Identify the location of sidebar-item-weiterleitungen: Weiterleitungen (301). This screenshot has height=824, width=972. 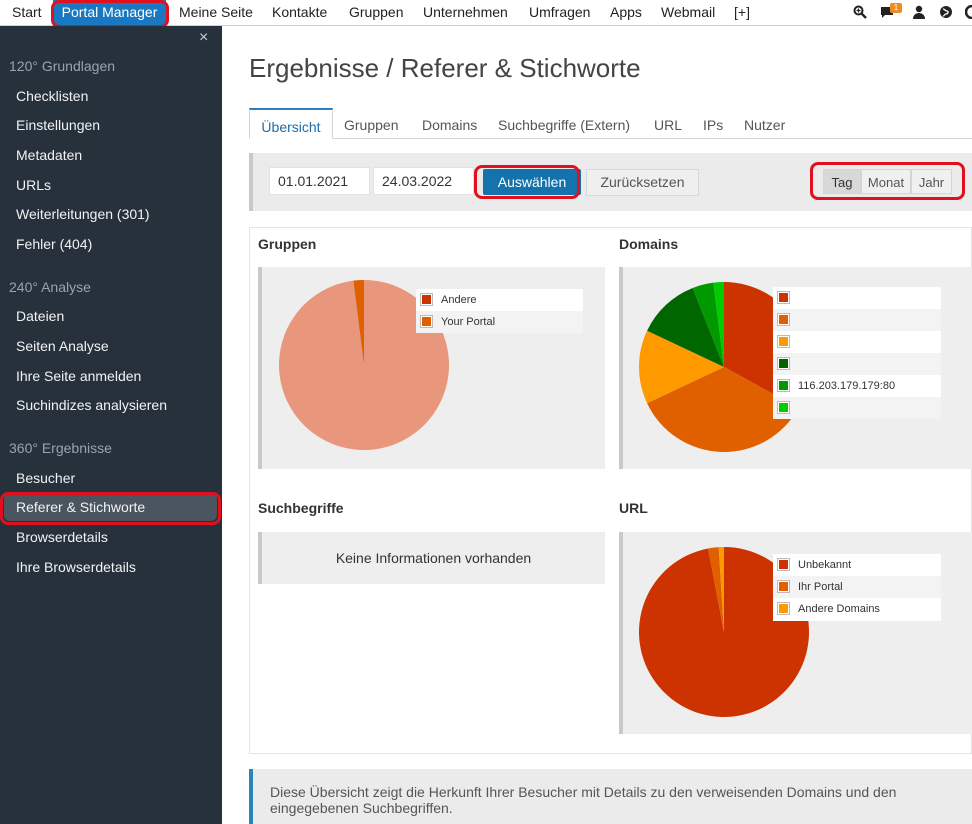
(83, 214).